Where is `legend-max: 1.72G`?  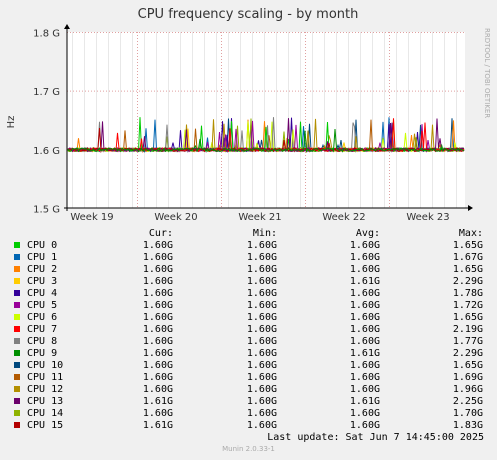 legend-max: 1.72G is located at coordinates (467, 305).